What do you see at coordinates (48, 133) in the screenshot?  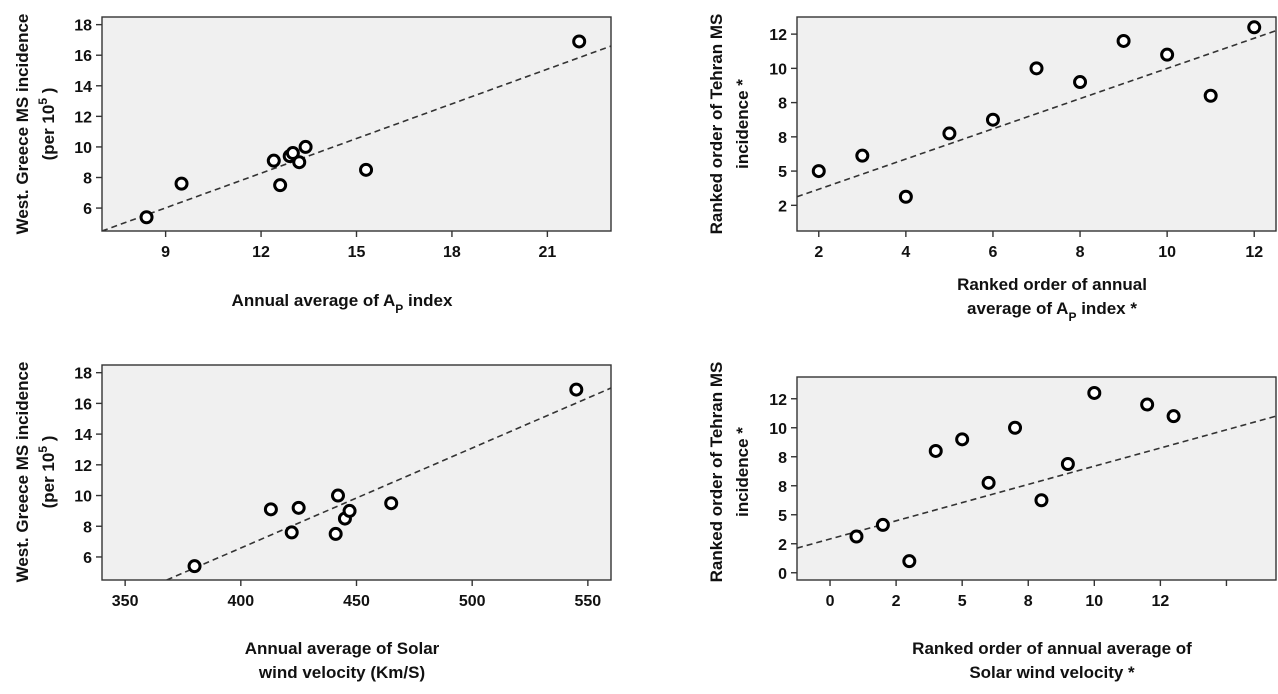 I see `y-axis-title-part: (per 10` at bounding box center [48, 133].